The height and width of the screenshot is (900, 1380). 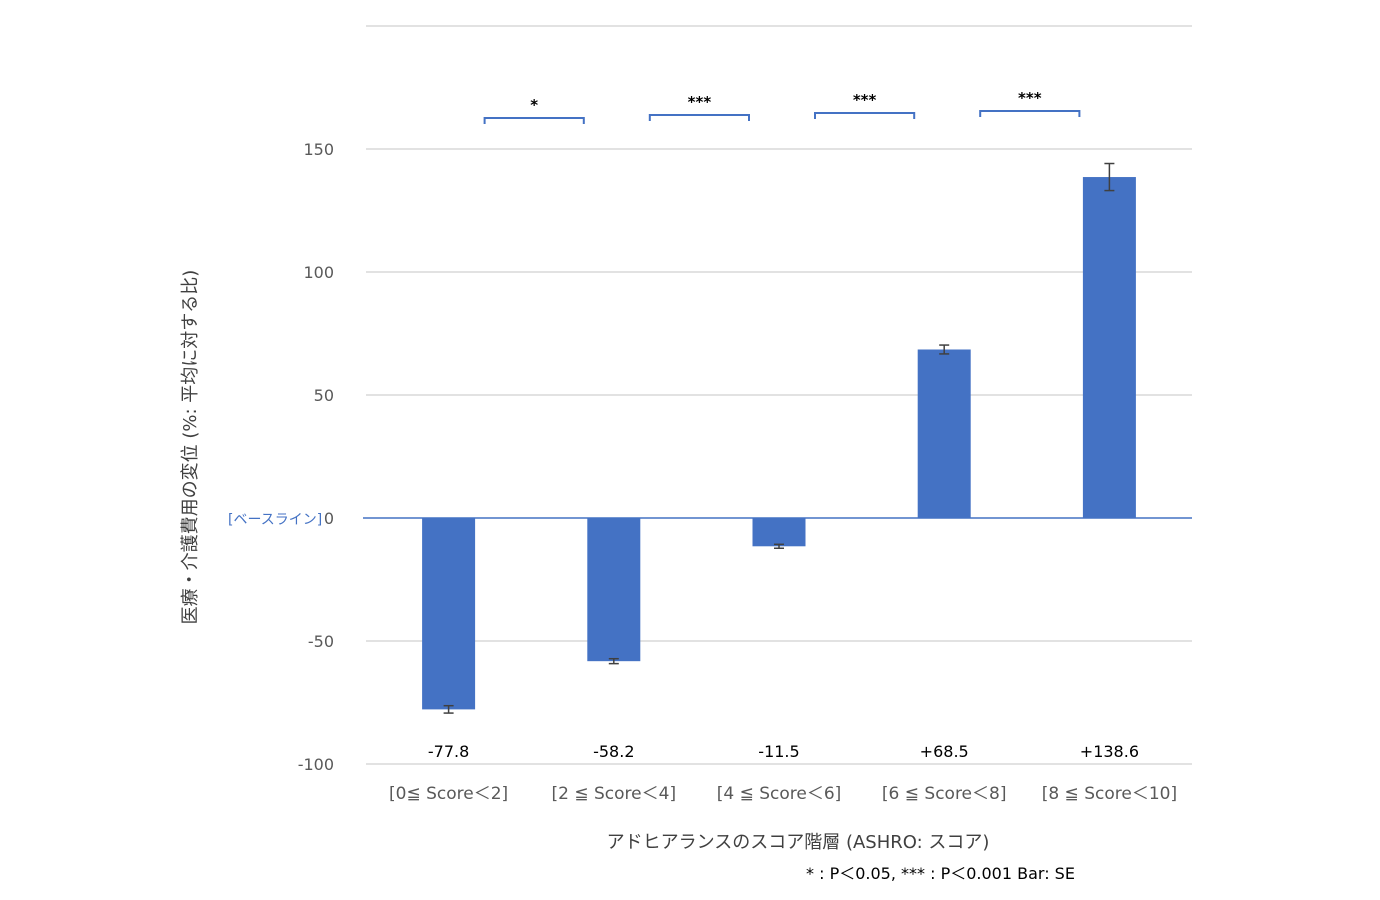 What do you see at coordinates (1109, 794) in the screenshot?
I see `category-label: [8 ≦ Score＜10]` at bounding box center [1109, 794].